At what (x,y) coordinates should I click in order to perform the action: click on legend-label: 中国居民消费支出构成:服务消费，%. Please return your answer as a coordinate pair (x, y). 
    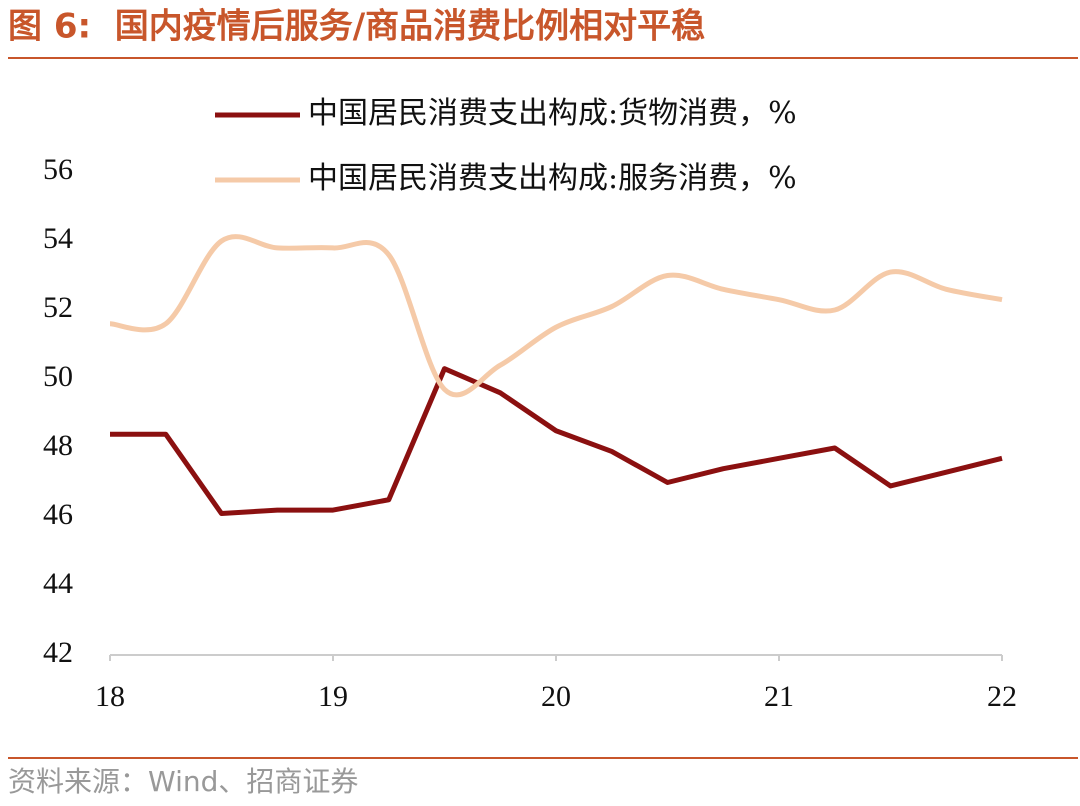
    Looking at the image, I should click on (552, 178).